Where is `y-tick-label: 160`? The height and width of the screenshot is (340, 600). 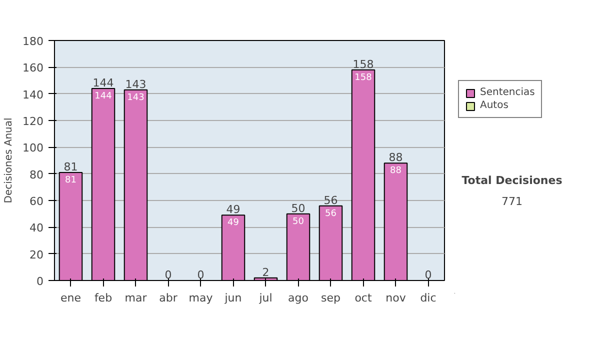 y-tick-label: 160 is located at coordinates (33, 68).